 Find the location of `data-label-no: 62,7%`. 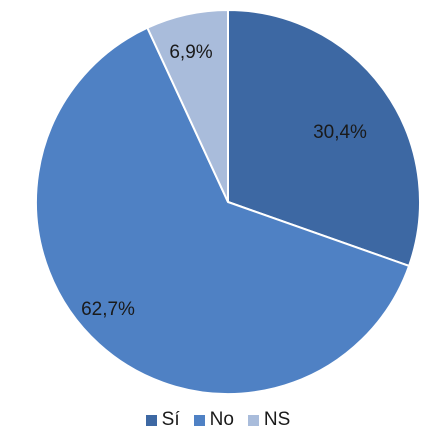

data-label-no: 62,7% is located at coordinates (108, 309).